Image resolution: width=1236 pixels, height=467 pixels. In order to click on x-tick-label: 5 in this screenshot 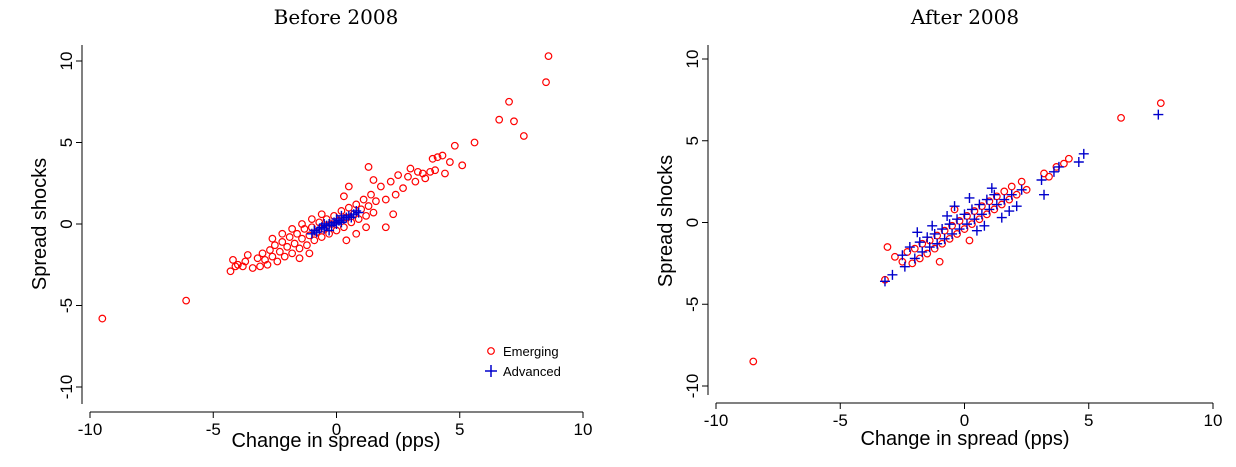, I will do `click(1088, 420)`.